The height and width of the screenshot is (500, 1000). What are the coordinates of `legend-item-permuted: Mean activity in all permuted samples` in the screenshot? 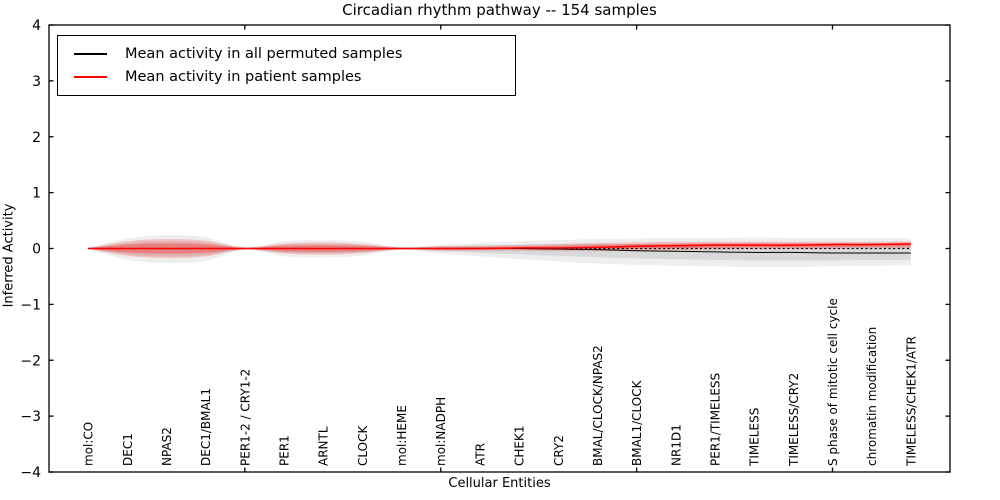 It's located at (286, 54).